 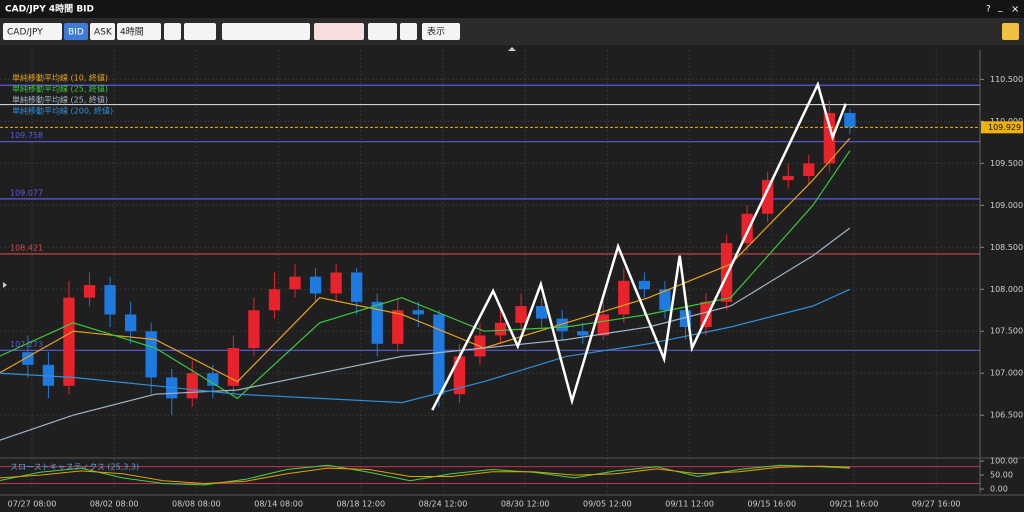 What do you see at coordinates (196, 504) in the screenshot?
I see `x-tick-label: 08/08 08:00` at bounding box center [196, 504].